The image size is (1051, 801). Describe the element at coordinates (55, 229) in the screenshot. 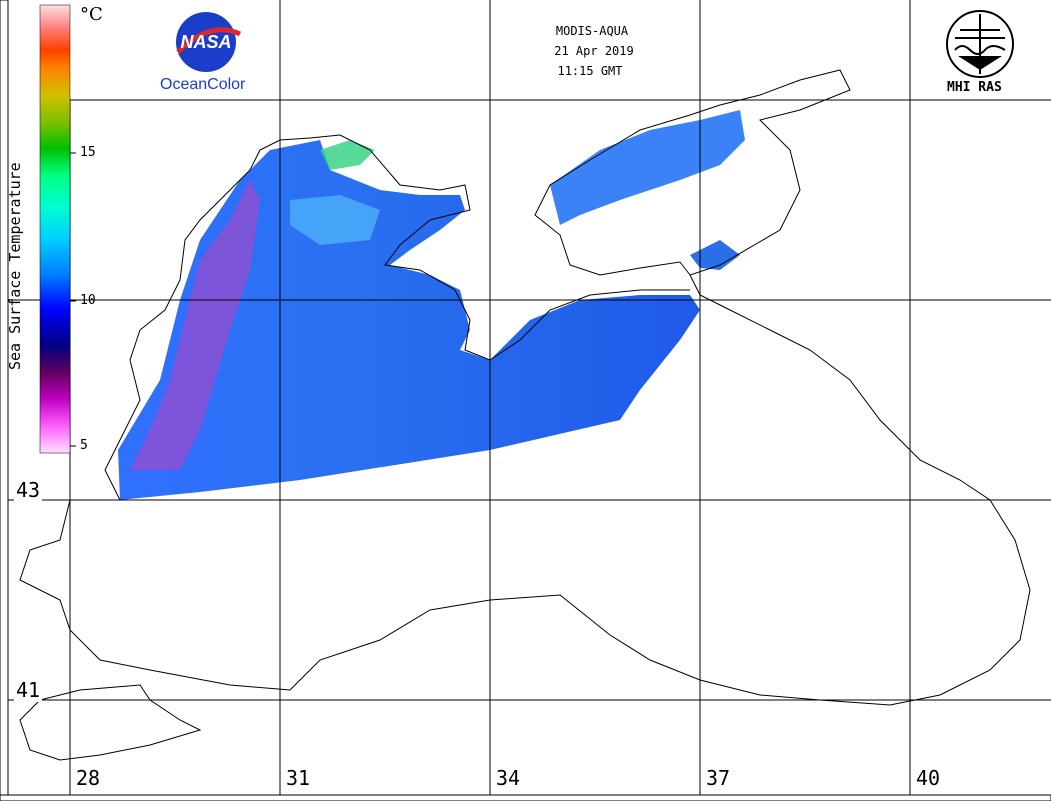

I see `colorbar-ramp` at that location.